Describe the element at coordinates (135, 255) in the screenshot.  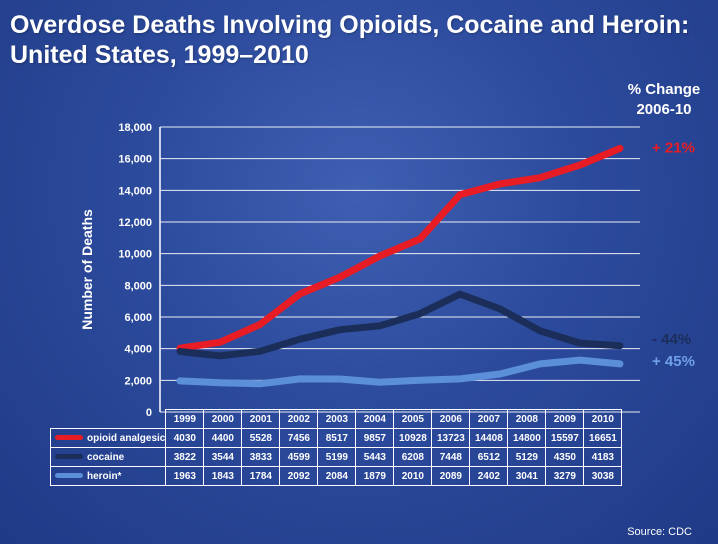
I see `y-tick-label: 10,000` at that location.